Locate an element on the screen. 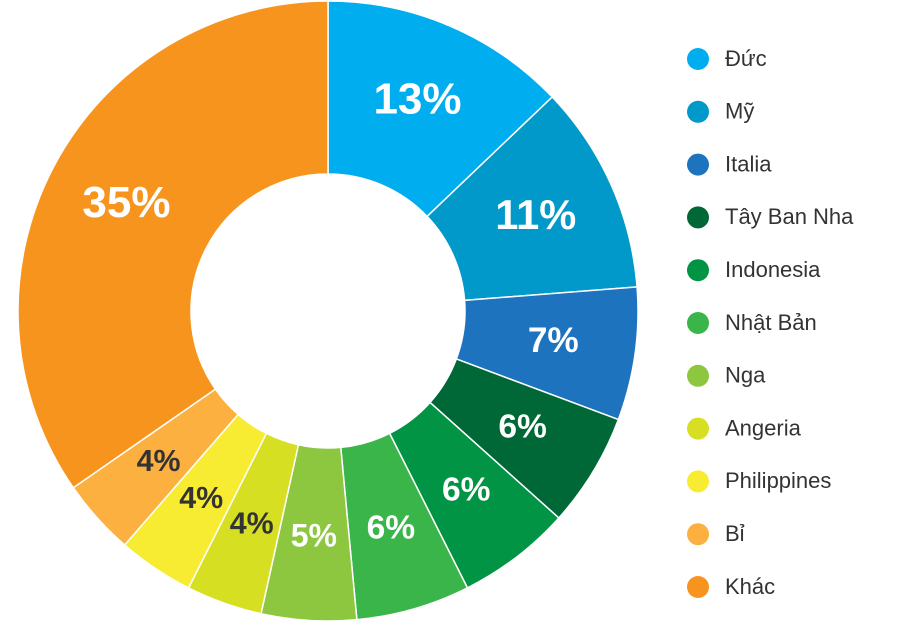  value-label: 11% is located at coordinates (535, 214).